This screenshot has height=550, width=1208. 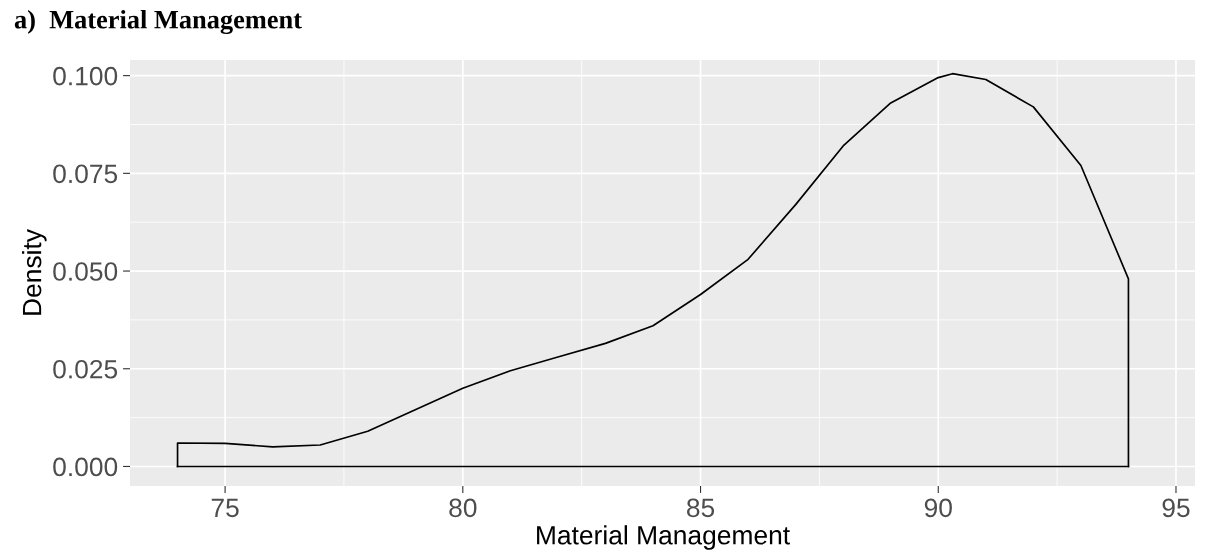 I want to click on y-tick-label: 0.075, so click(x=85, y=174).